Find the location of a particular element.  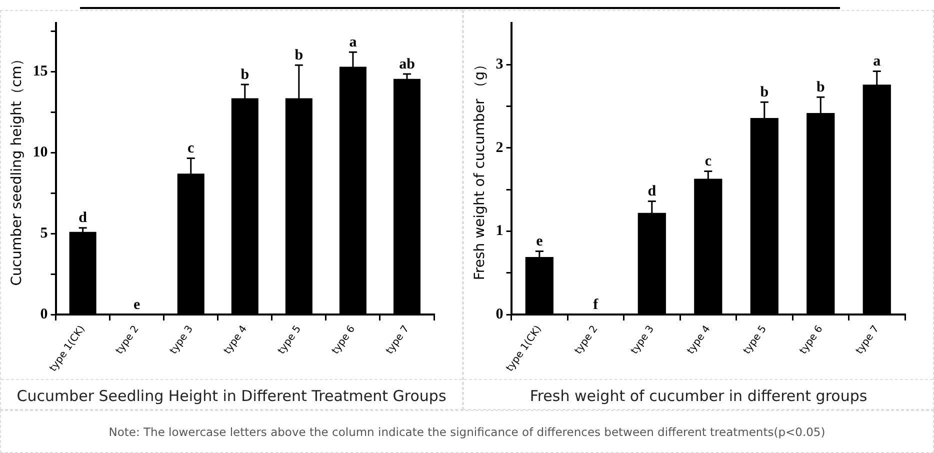

y-tick-label: 1 is located at coordinates (500, 231).